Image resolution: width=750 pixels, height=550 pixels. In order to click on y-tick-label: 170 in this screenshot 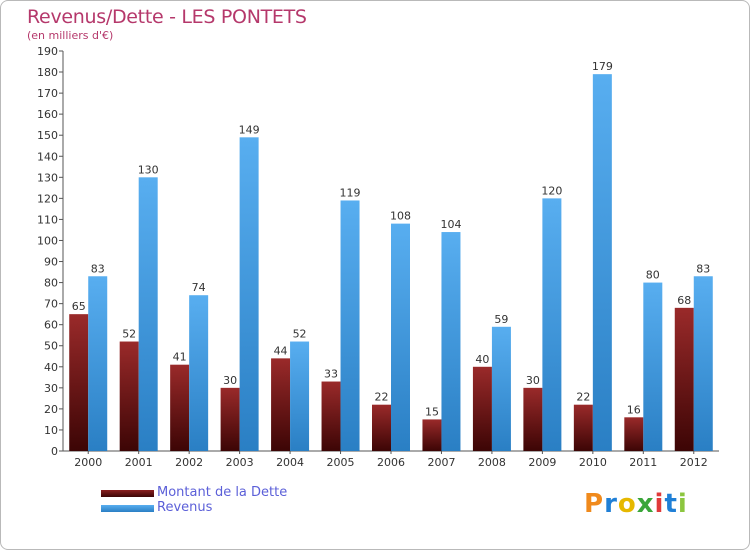, I will do `click(47, 93)`.